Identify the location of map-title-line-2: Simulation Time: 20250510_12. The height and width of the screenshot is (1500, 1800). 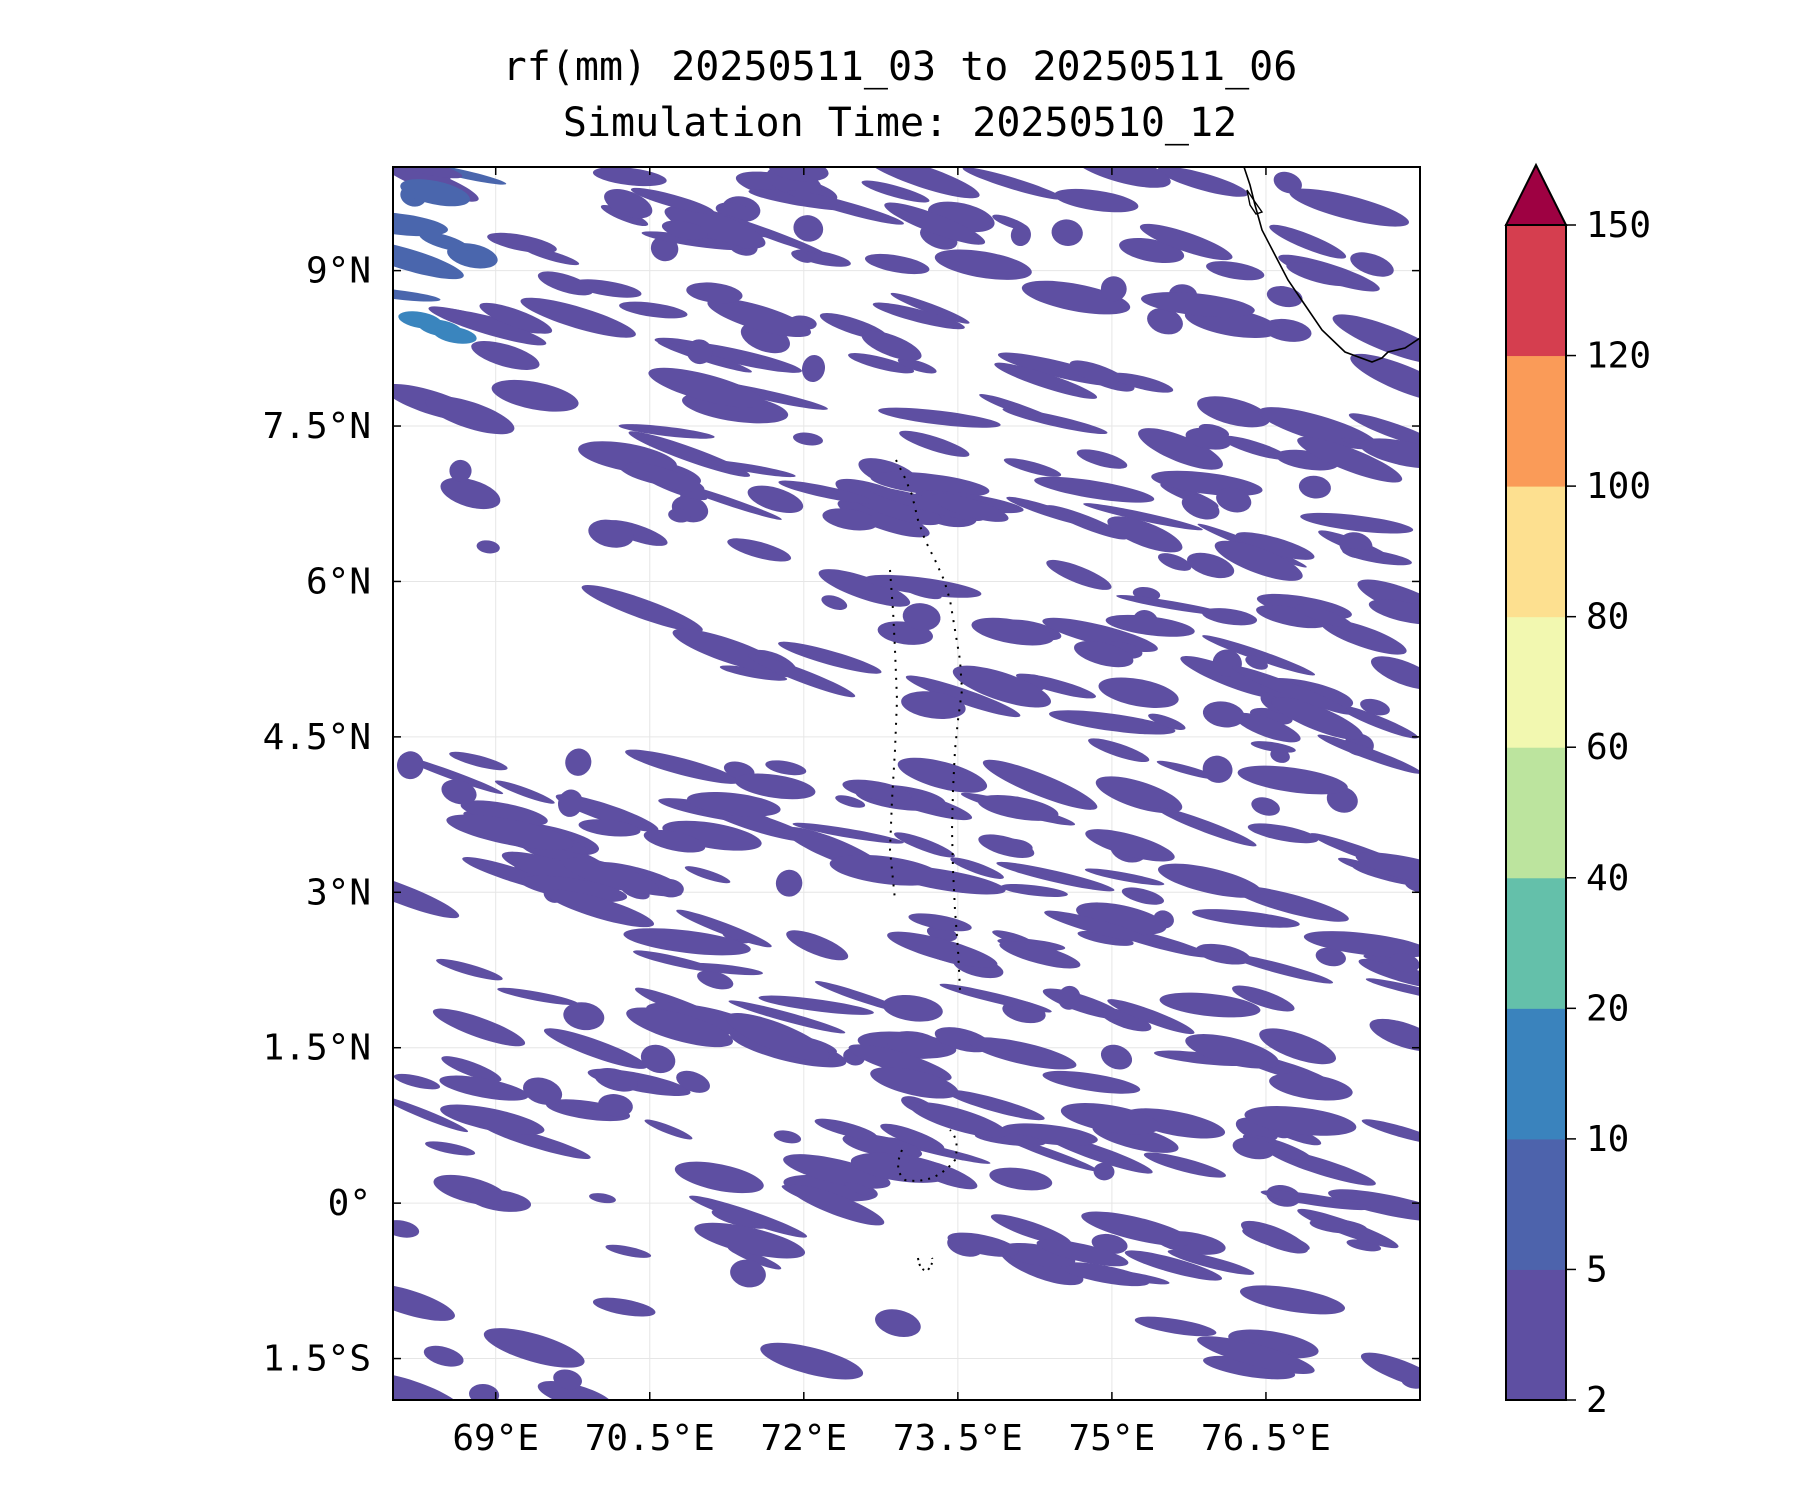
(900, 123).